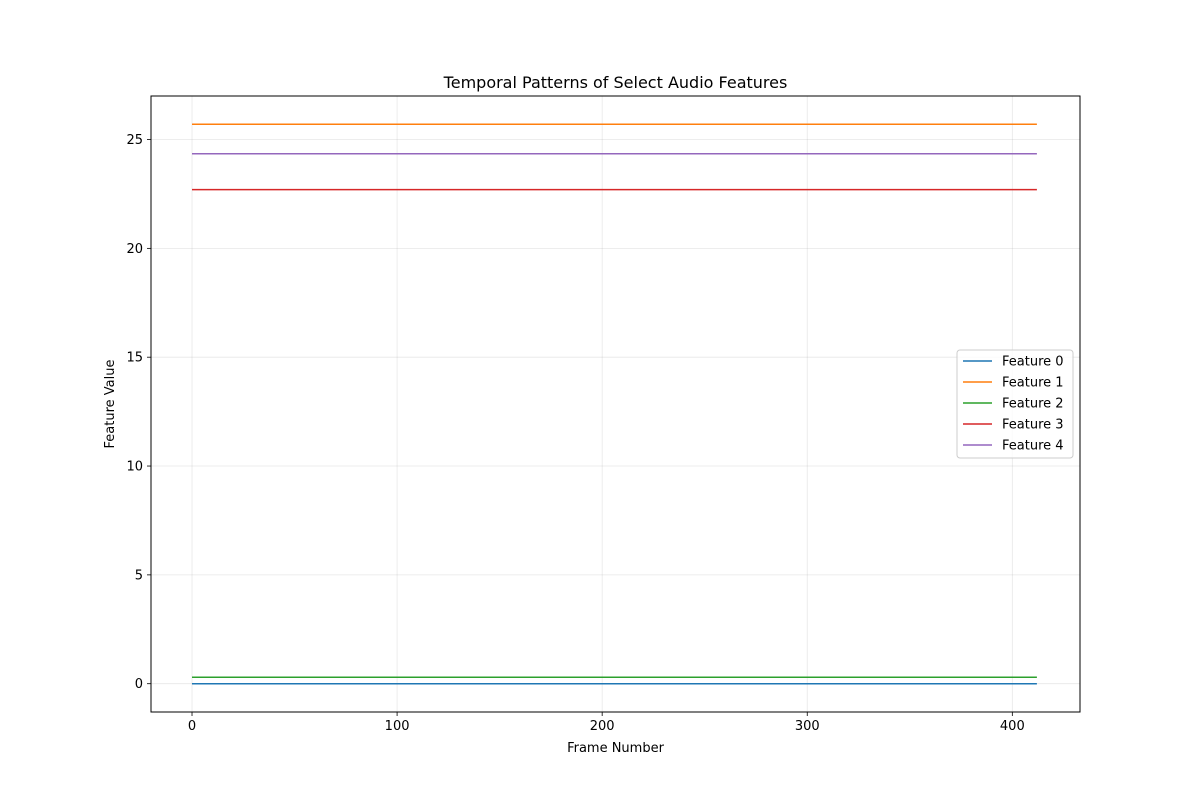 This screenshot has height=800, width=1200. Describe the element at coordinates (397, 726) in the screenshot. I see `x-tick-label: 100` at that location.